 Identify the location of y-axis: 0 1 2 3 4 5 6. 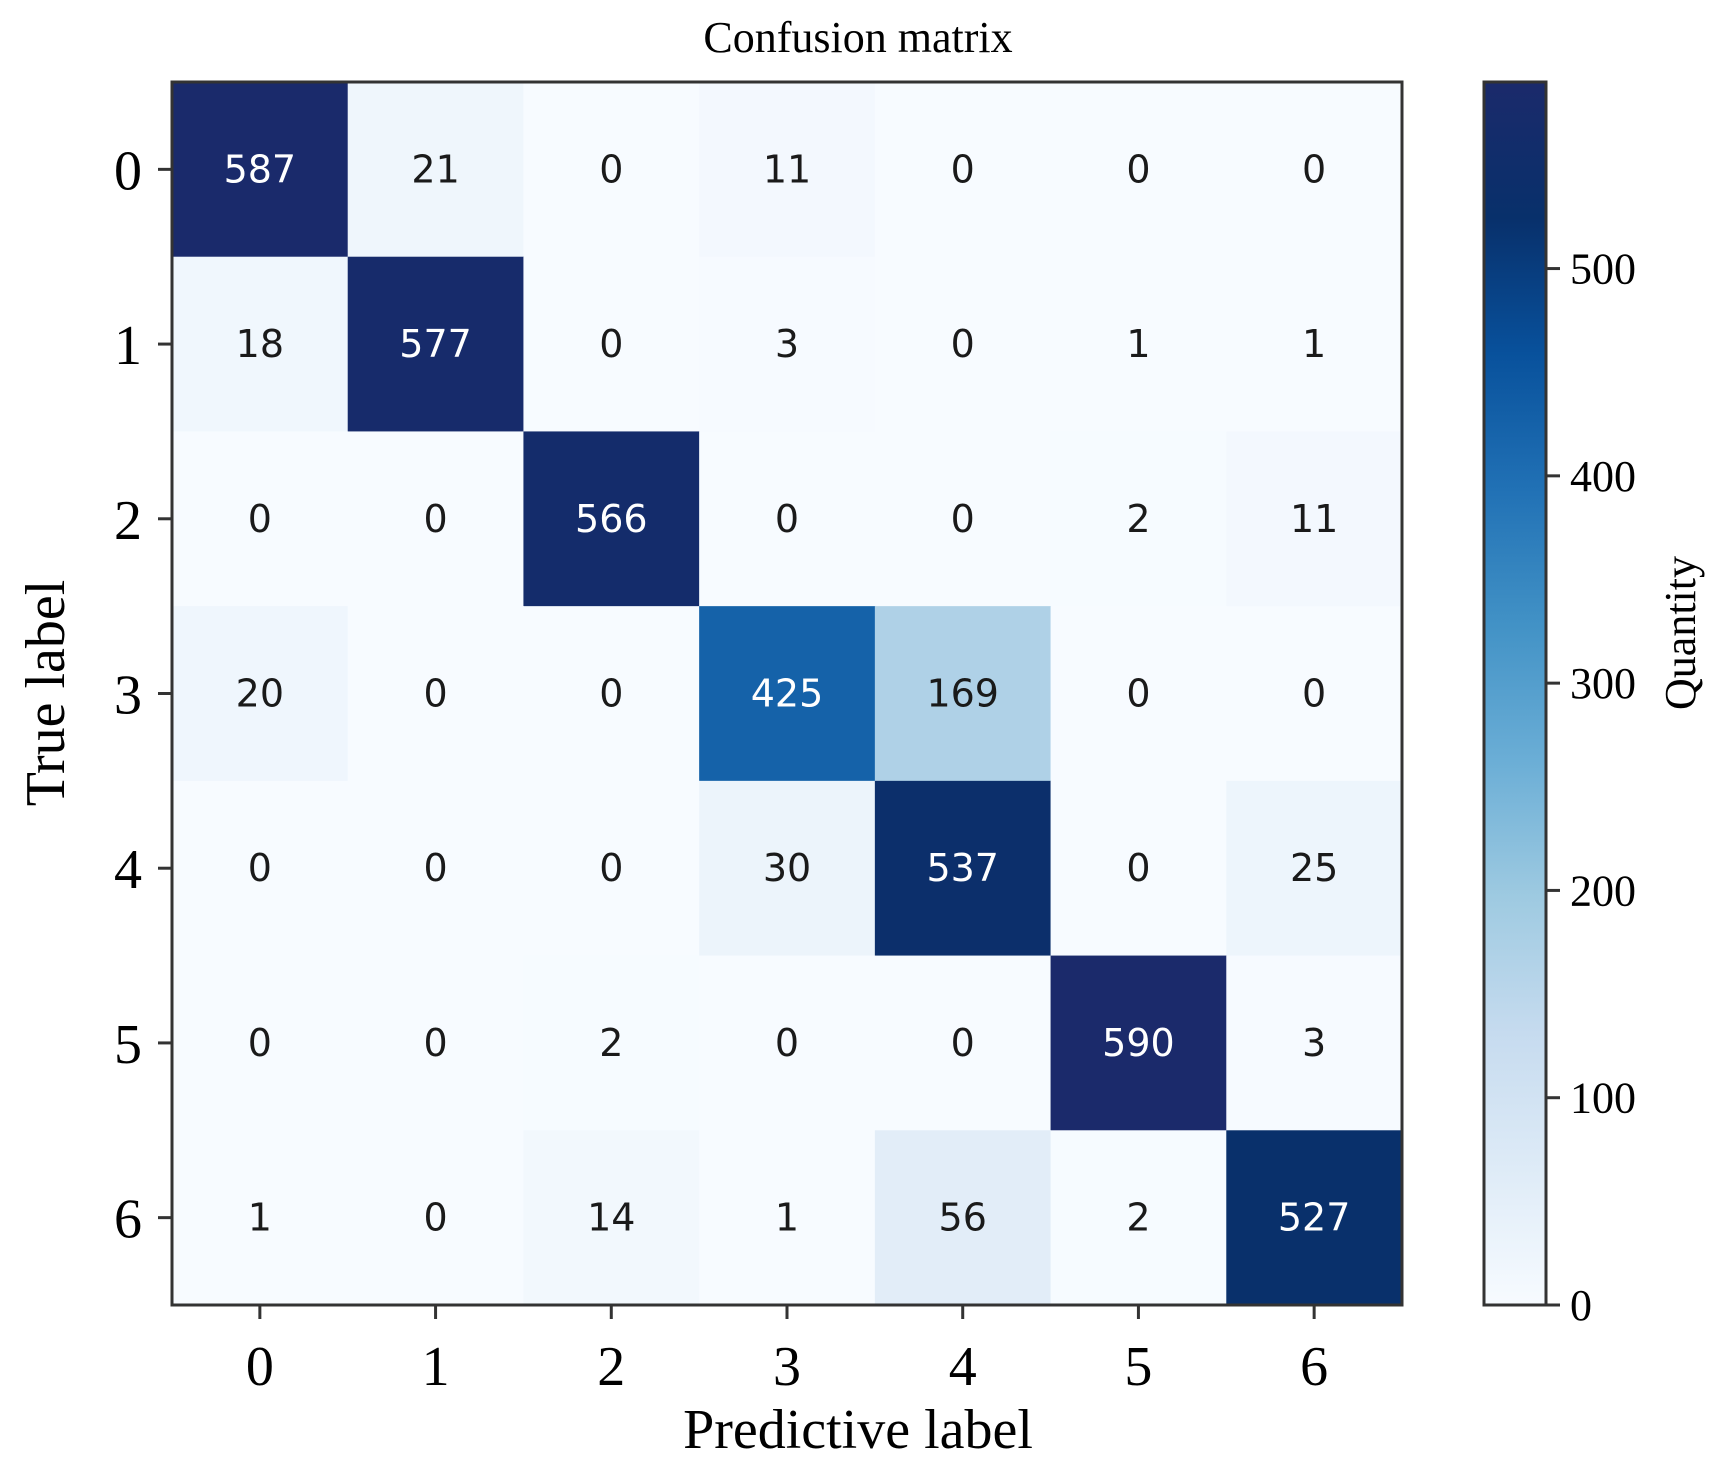
(143, 695).